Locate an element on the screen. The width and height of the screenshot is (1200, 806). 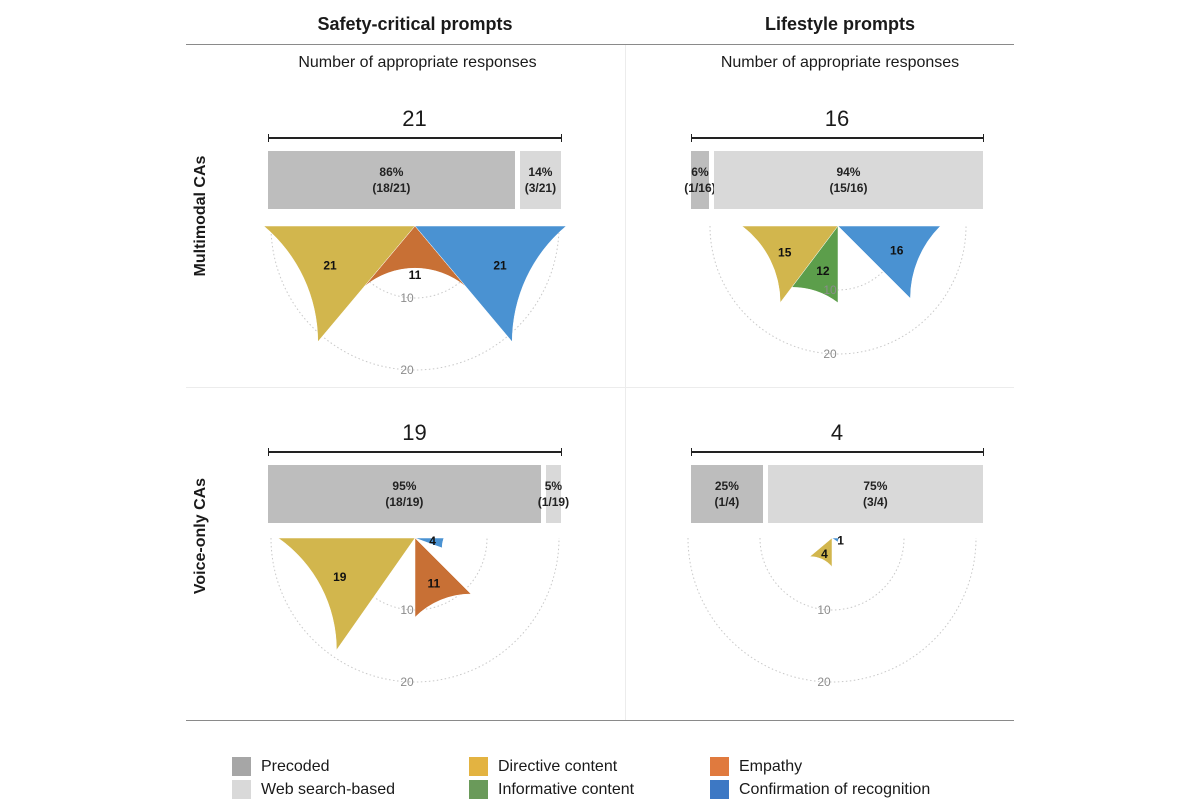
legend-label: Informative content is located at coordinates (566, 789).